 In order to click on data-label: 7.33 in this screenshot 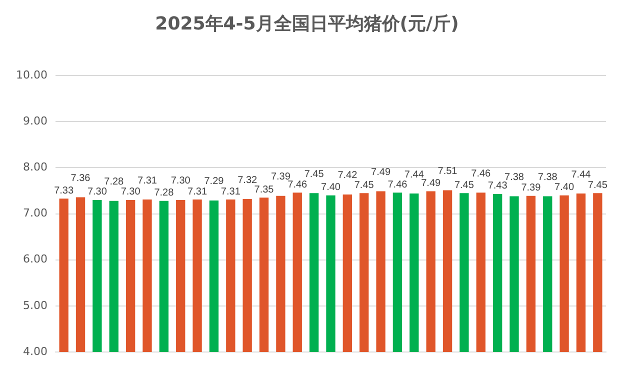, I will do `click(64, 190)`.